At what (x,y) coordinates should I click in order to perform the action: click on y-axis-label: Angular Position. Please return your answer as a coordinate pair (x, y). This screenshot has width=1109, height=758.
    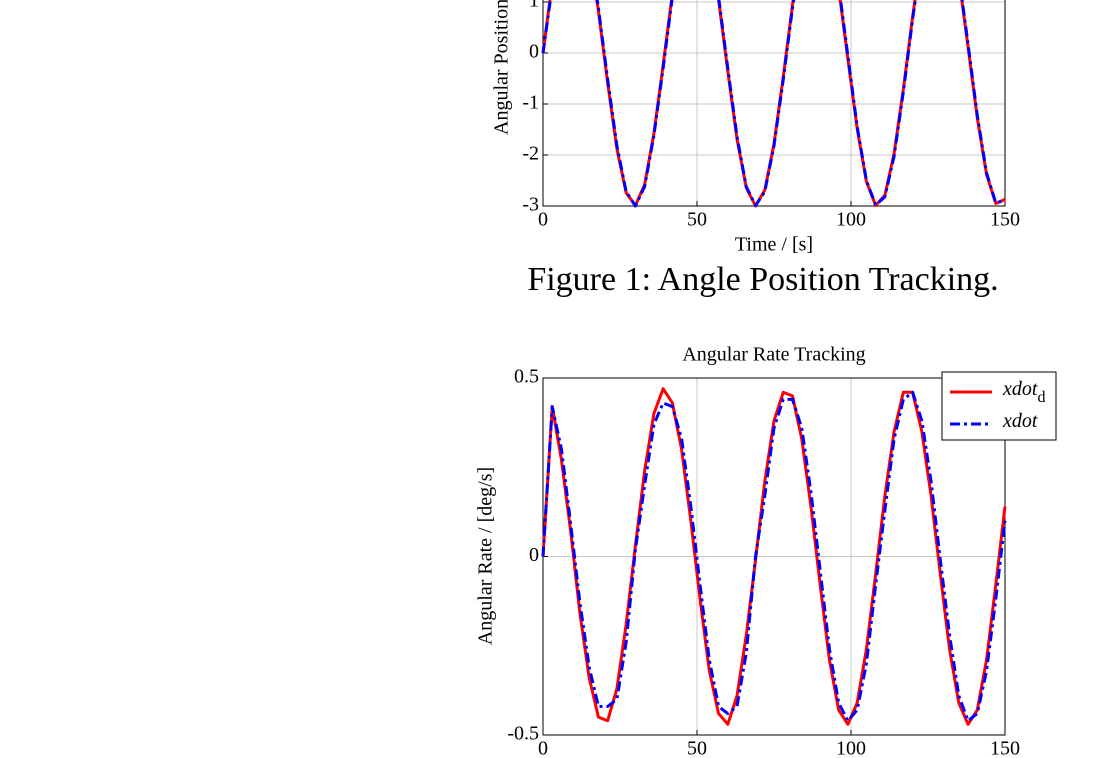
    Looking at the image, I should click on (502, 67).